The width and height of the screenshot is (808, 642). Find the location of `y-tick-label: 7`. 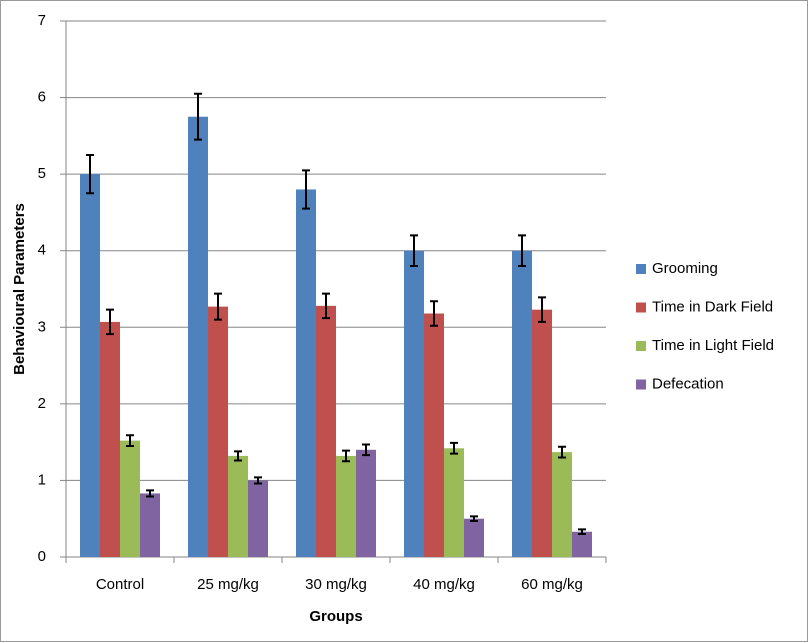

y-tick-label: 7 is located at coordinates (42, 20).